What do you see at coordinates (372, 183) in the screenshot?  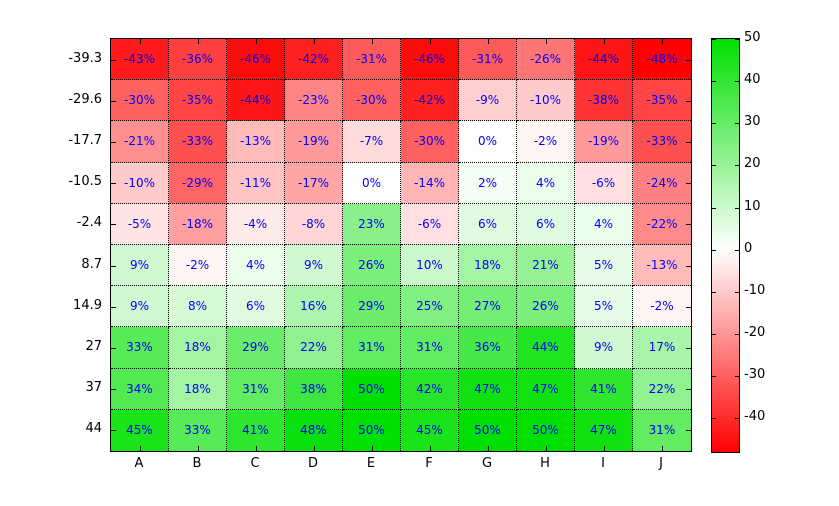 I see `heatmap-cell: 0%` at bounding box center [372, 183].